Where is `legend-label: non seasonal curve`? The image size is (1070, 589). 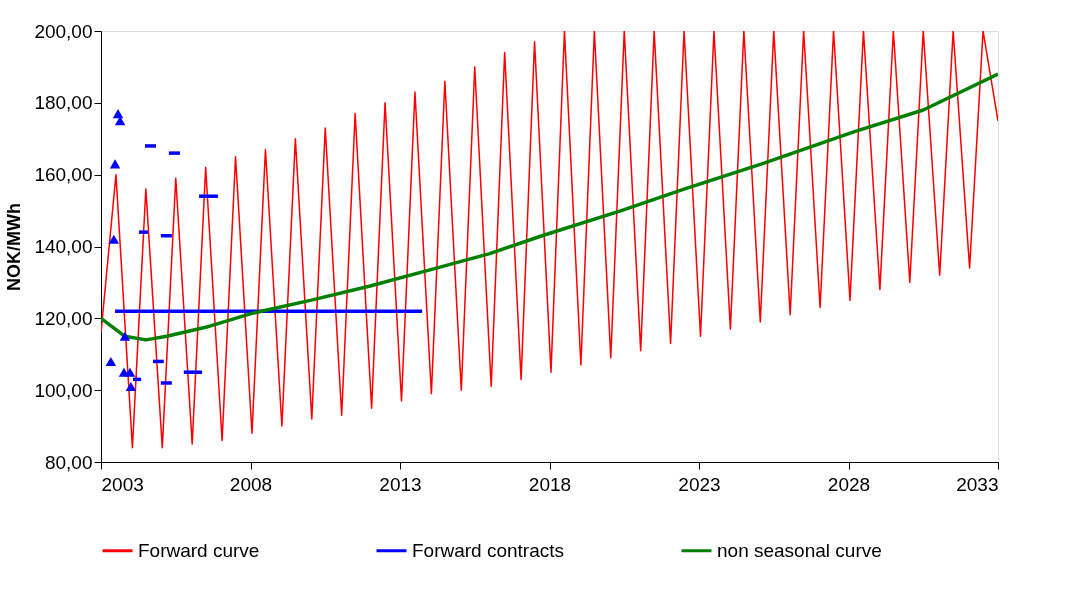 legend-label: non seasonal curve is located at coordinates (799, 550).